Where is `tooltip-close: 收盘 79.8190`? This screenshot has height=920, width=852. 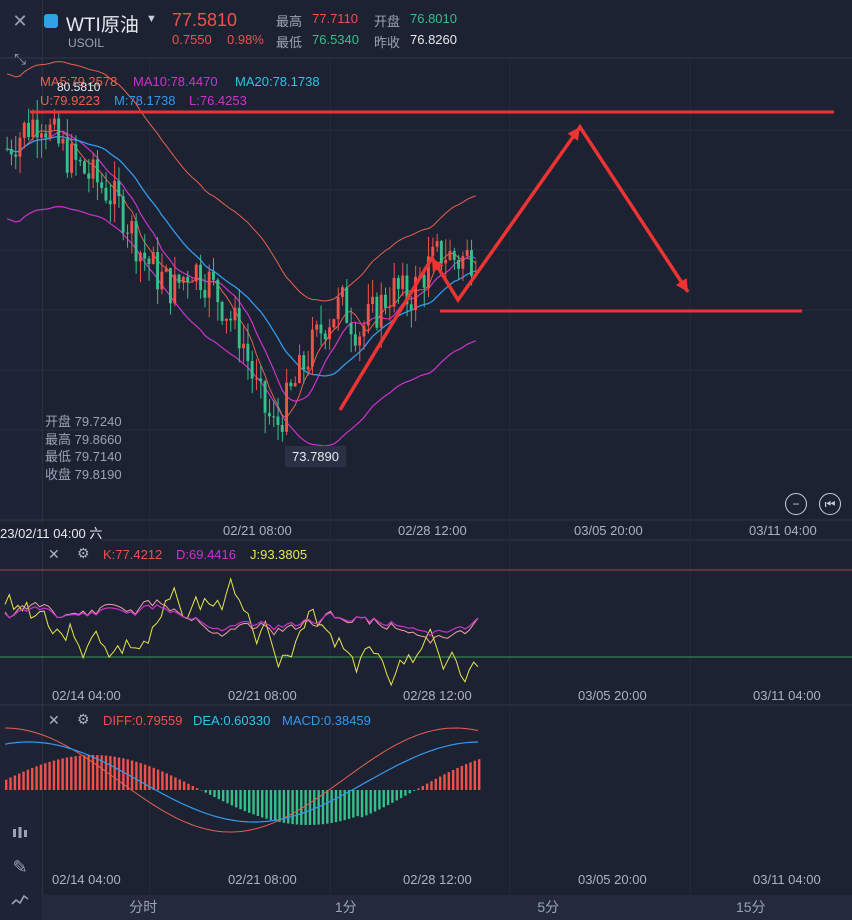
tooltip-close: 收盘 79.8190 is located at coordinates (83, 474).